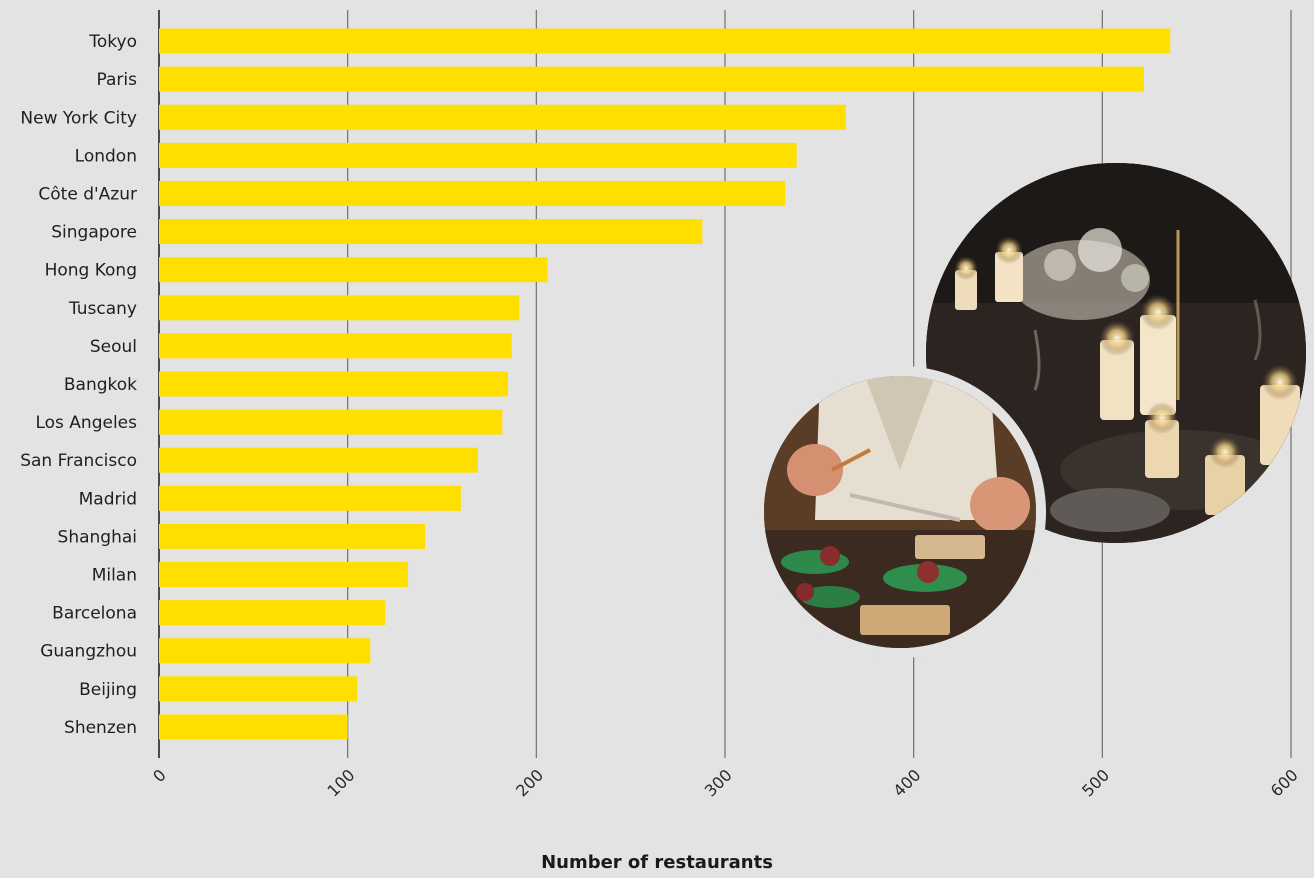 The height and width of the screenshot is (878, 1314). What do you see at coordinates (78, 461) in the screenshot?
I see `category-label: San Francisco` at bounding box center [78, 461].